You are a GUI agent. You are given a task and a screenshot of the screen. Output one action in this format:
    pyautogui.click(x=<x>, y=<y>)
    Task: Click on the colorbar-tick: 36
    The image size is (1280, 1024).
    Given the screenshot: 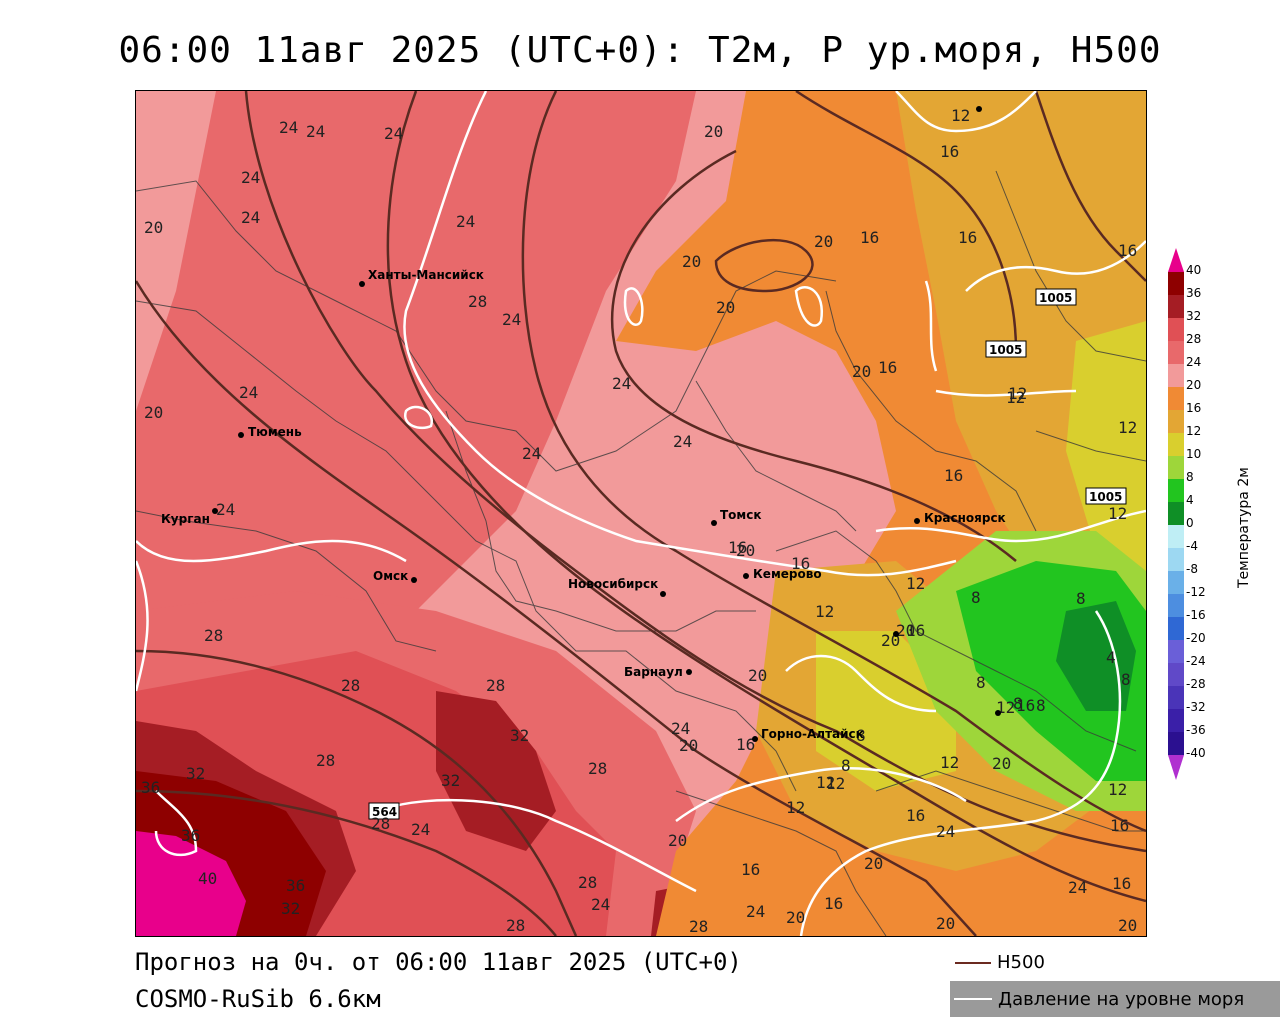 What is the action you would take?
    pyautogui.click(x=1194, y=293)
    